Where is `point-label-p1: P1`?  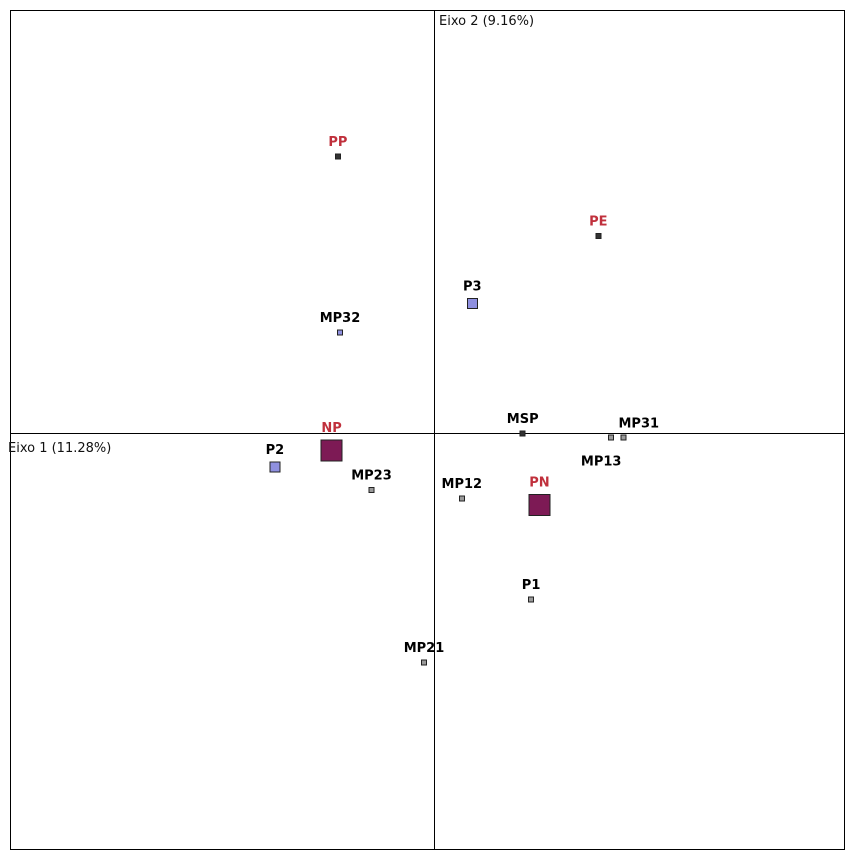 point-label-p1: P1 is located at coordinates (531, 585).